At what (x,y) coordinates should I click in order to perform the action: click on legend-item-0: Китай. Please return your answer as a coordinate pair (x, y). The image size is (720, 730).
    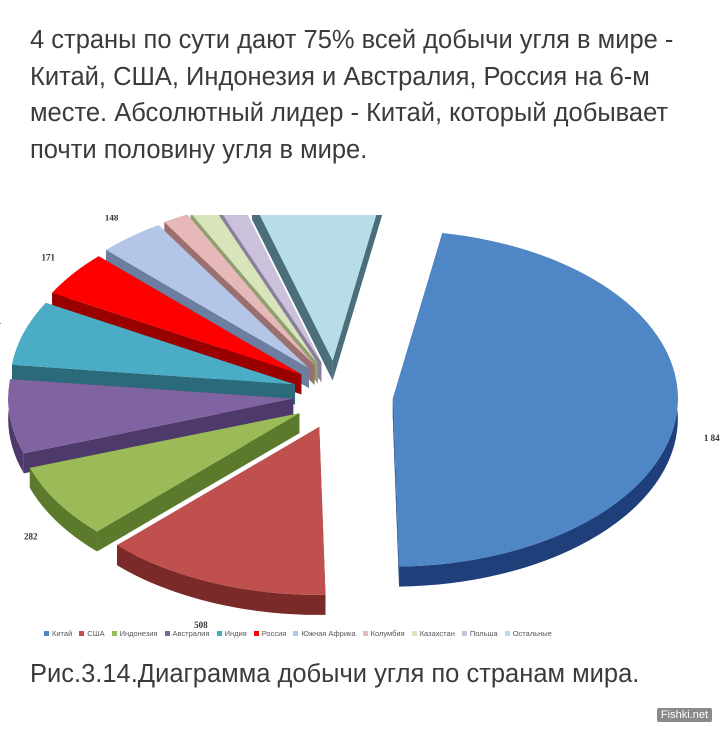
    Looking at the image, I should click on (58, 633).